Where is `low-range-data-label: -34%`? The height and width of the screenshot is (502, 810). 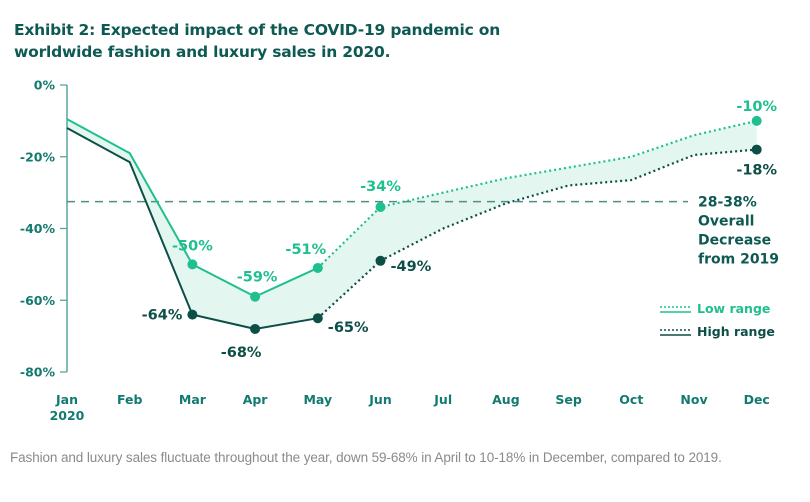
low-range-data-label: -34% is located at coordinates (380, 187).